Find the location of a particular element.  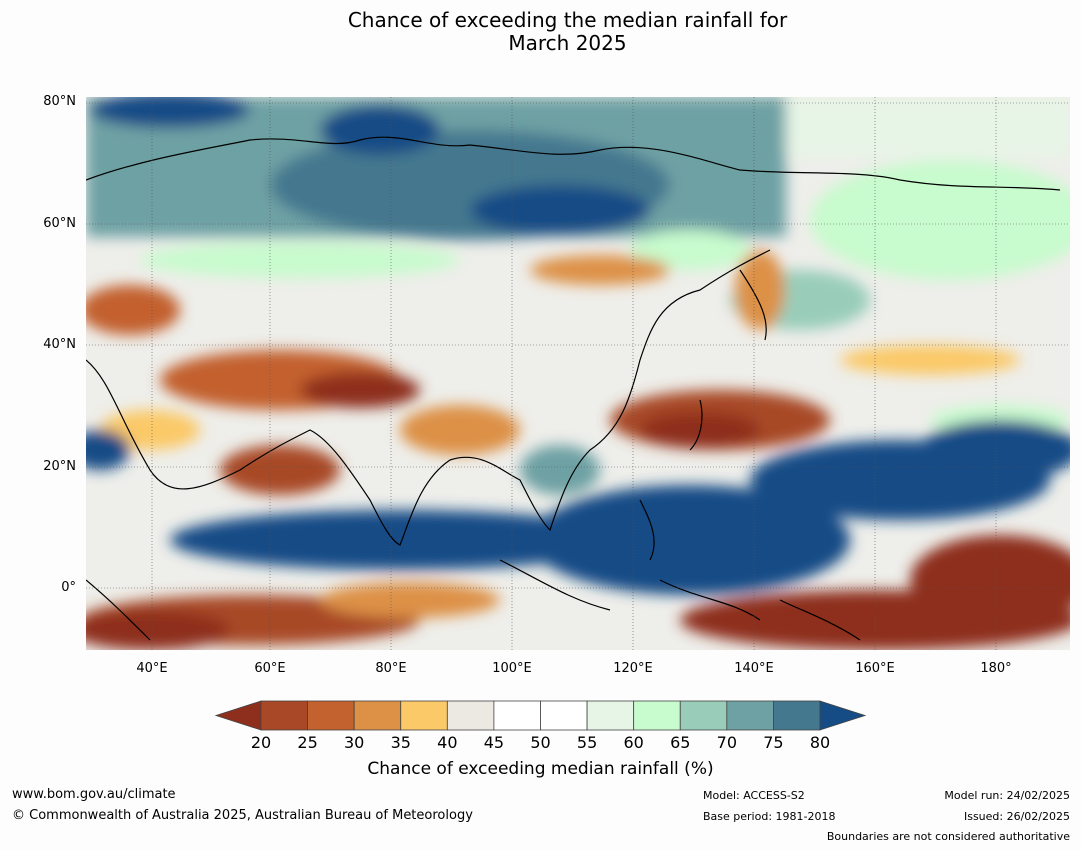

title-line-2: March 2025 is located at coordinates (567, 43).